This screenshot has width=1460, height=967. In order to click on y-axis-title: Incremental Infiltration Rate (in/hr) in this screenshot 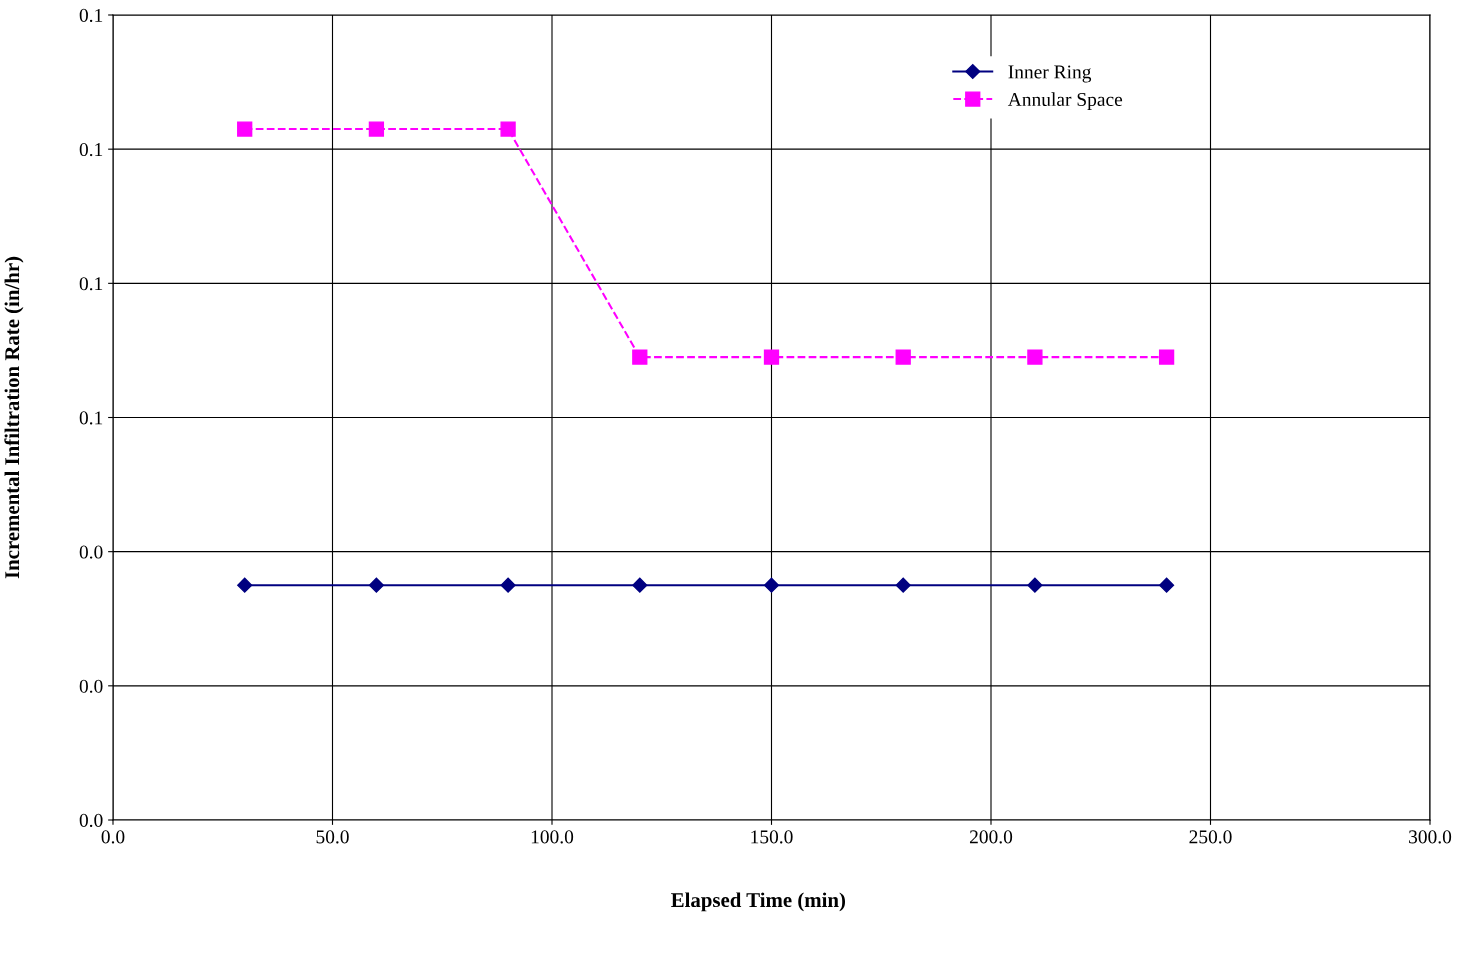, I will do `click(14, 417)`.